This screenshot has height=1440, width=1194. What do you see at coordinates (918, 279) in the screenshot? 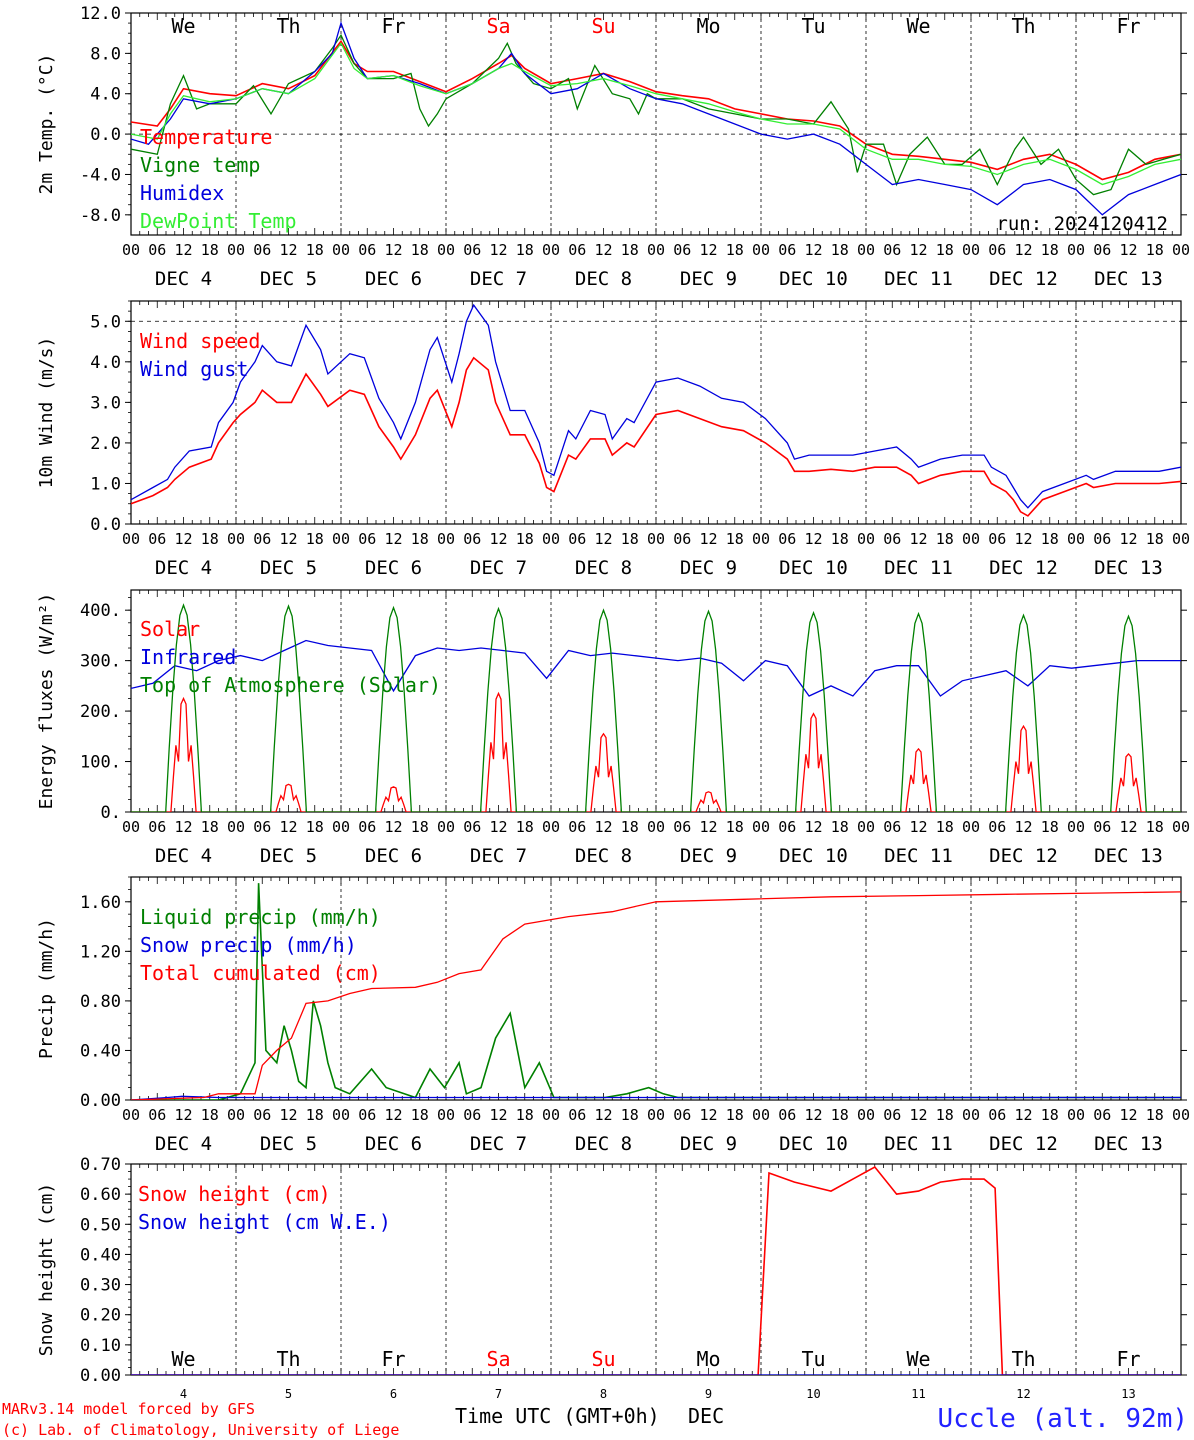
I see `x-date-label: DEC 11` at bounding box center [918, 279].